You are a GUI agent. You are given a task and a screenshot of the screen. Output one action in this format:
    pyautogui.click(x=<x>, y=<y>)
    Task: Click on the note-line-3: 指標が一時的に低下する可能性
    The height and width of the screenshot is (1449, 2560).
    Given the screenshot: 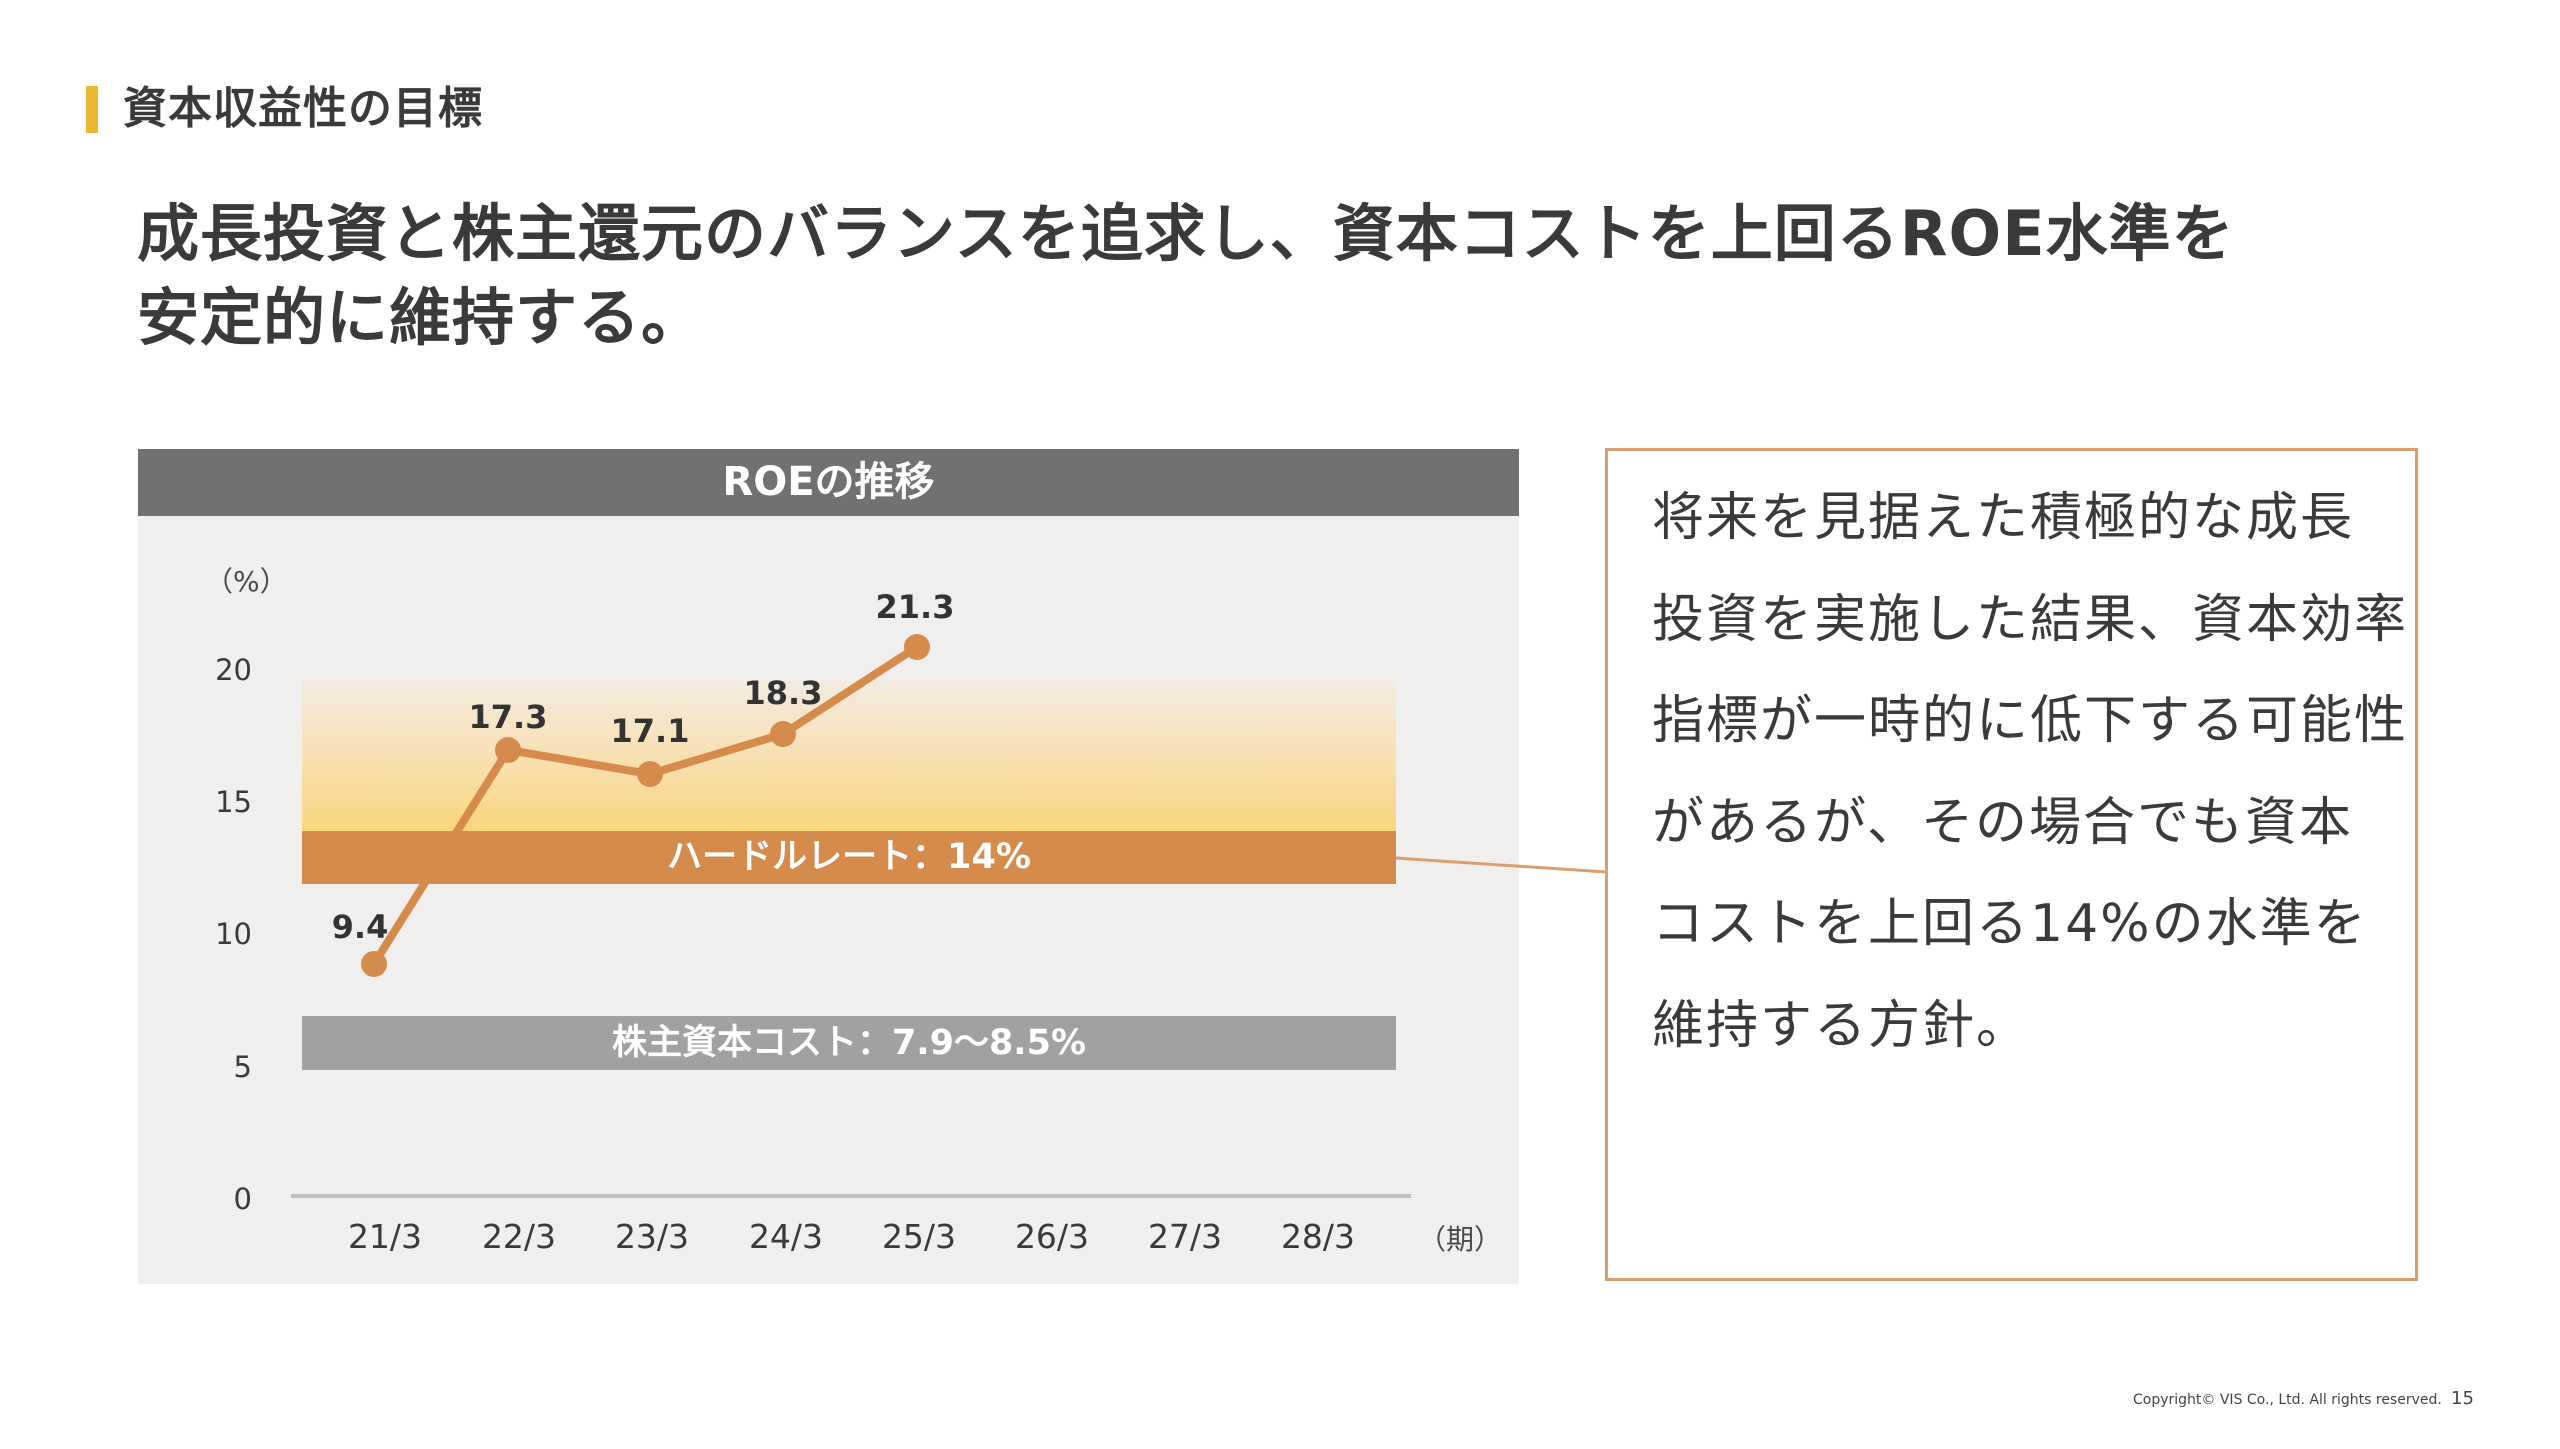 What is the action you would take?
    pyautogui.click(x=2030, y=721)
    